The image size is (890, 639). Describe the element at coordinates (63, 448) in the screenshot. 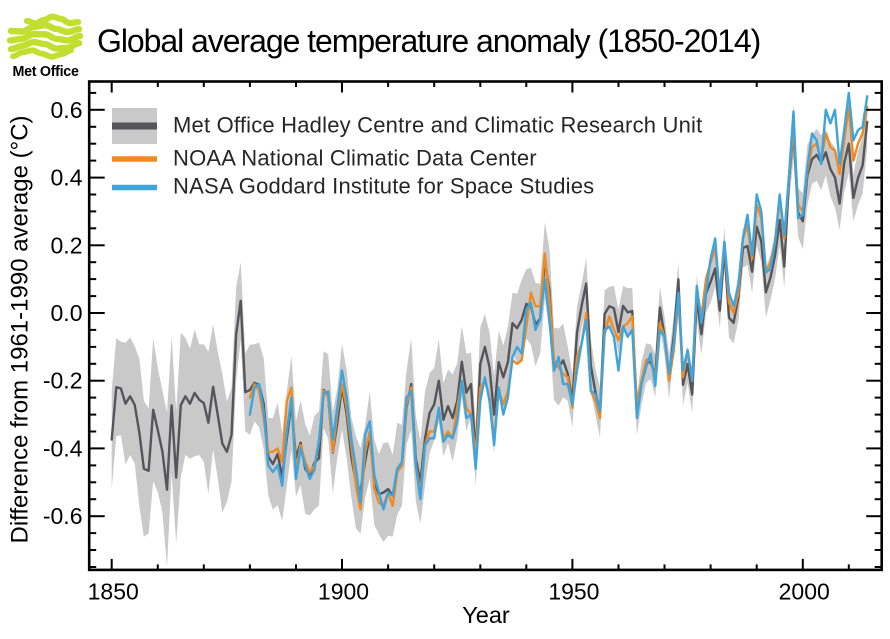

I see `svg-text: -0.4` at that location.